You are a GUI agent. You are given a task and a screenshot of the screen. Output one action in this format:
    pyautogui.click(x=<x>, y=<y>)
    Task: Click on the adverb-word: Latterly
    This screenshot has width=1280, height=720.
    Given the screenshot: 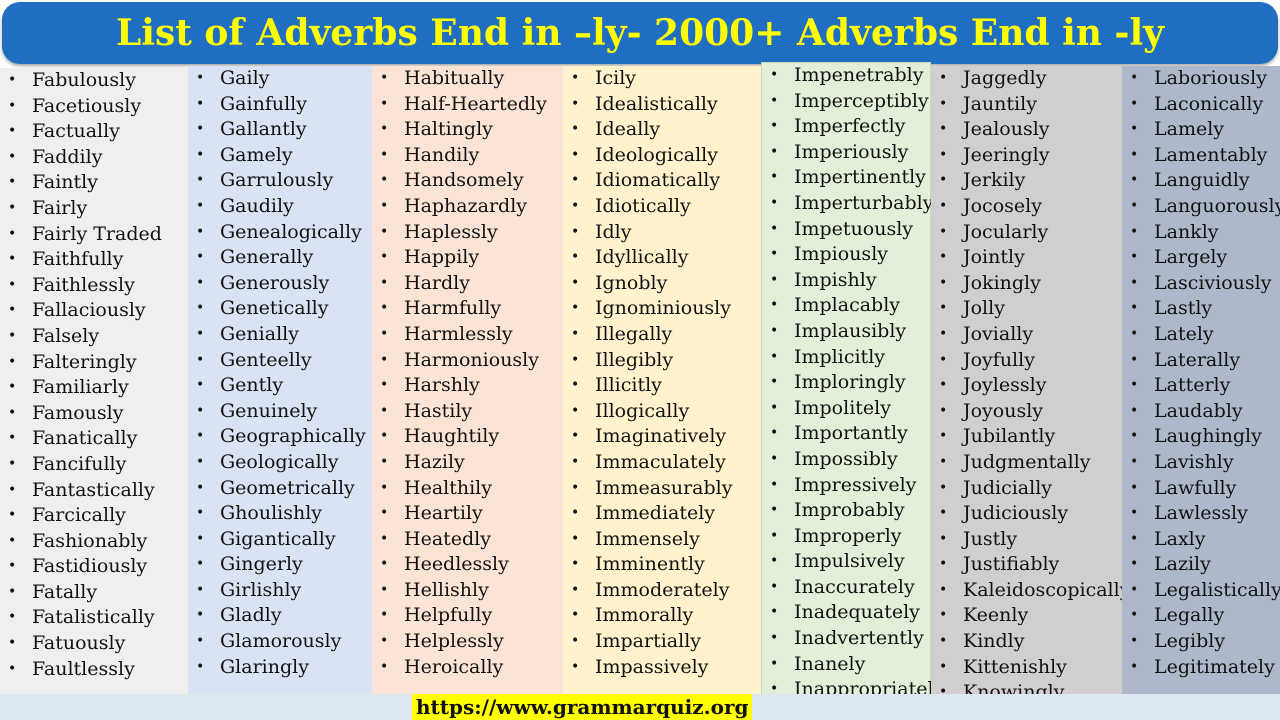 What is the action you would take?
    pyautogui.click(x=1192, y=385)
    